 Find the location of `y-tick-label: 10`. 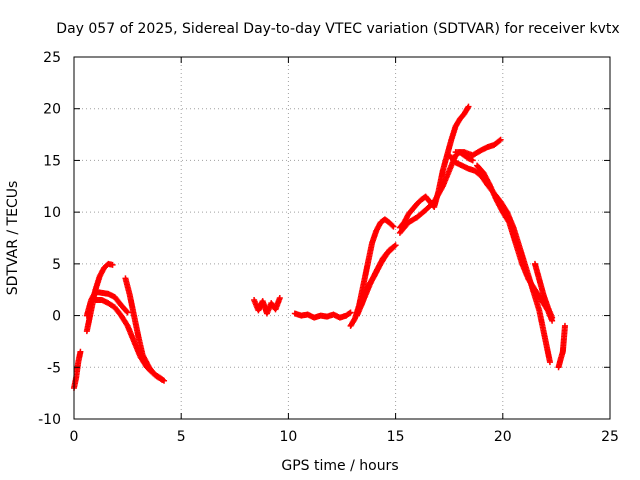

y-tick-label: 10 is located at coordinates (52, 213).